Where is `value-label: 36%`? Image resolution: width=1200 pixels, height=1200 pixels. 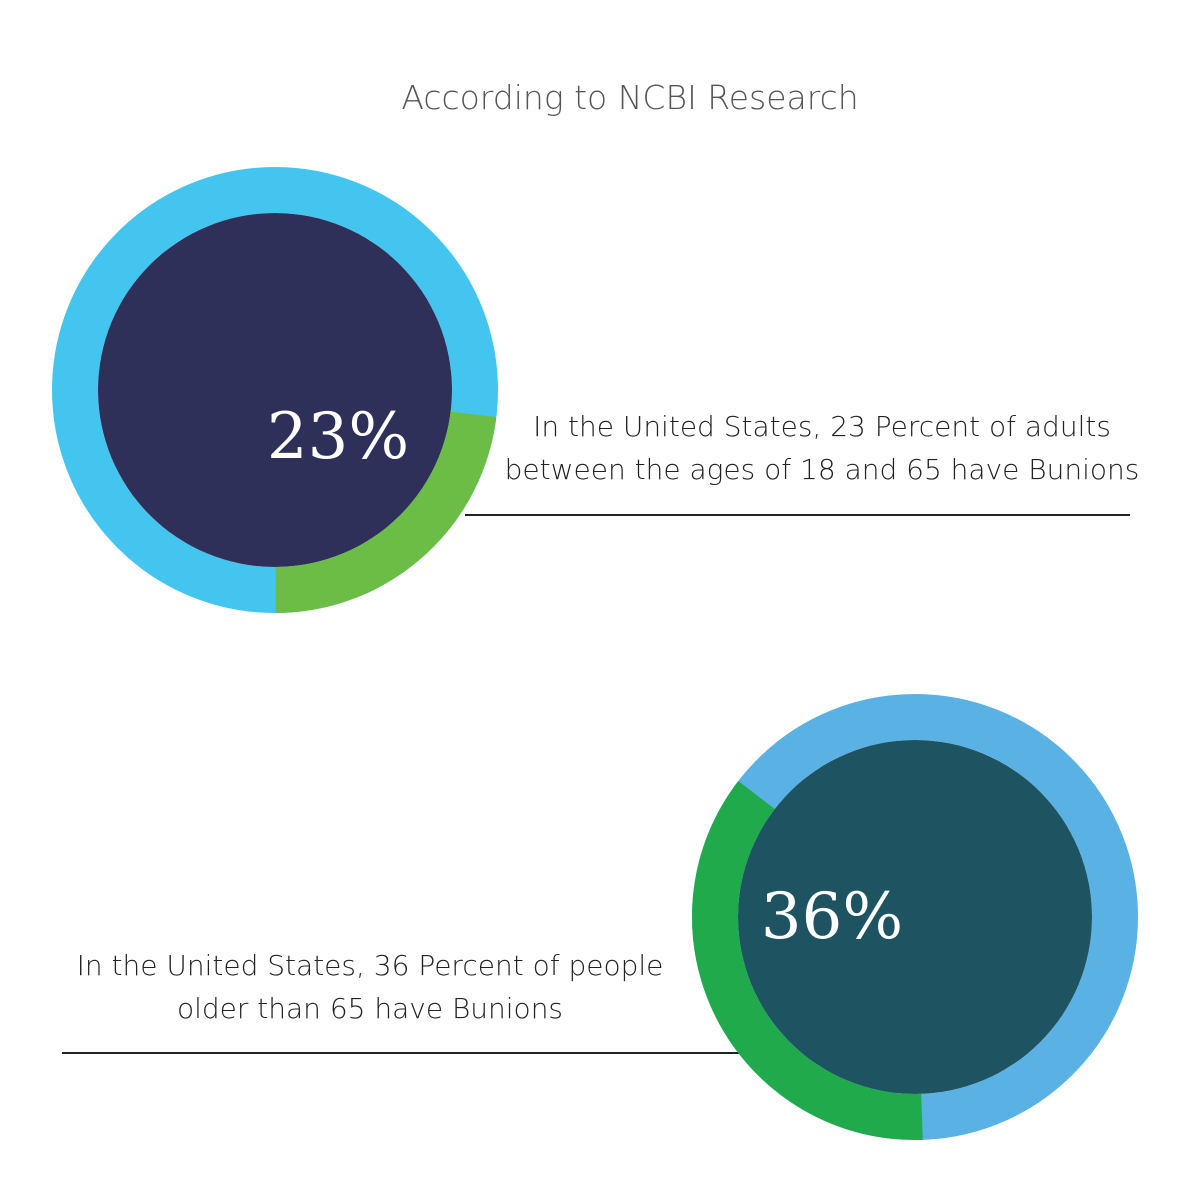 value-label: 36% is located at coordinates (832, 917).